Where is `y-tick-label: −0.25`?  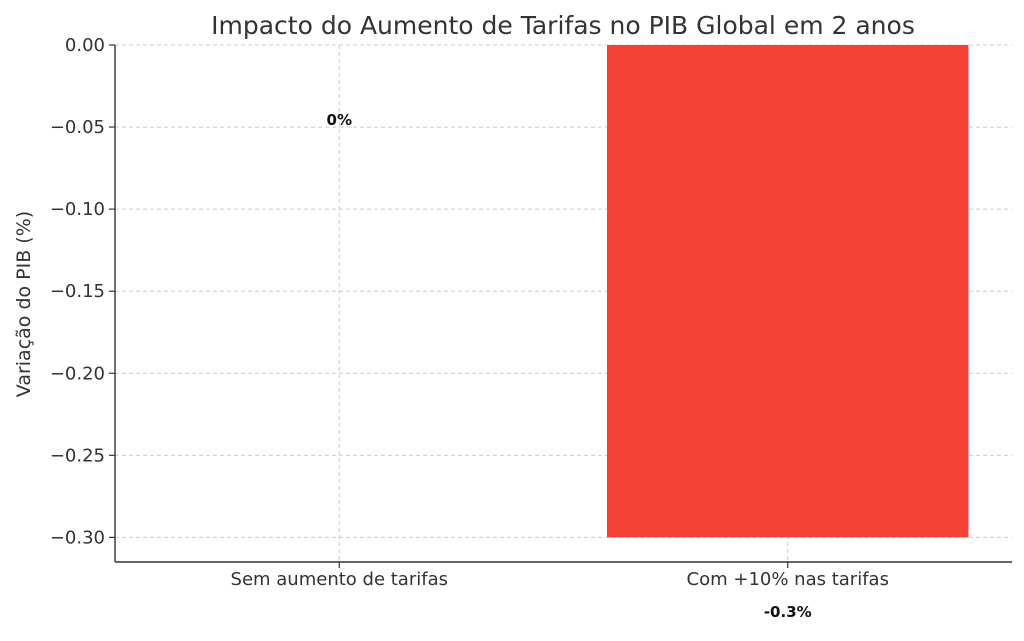
y-tick-label: −0.25 is located at coordinates (77, 455).